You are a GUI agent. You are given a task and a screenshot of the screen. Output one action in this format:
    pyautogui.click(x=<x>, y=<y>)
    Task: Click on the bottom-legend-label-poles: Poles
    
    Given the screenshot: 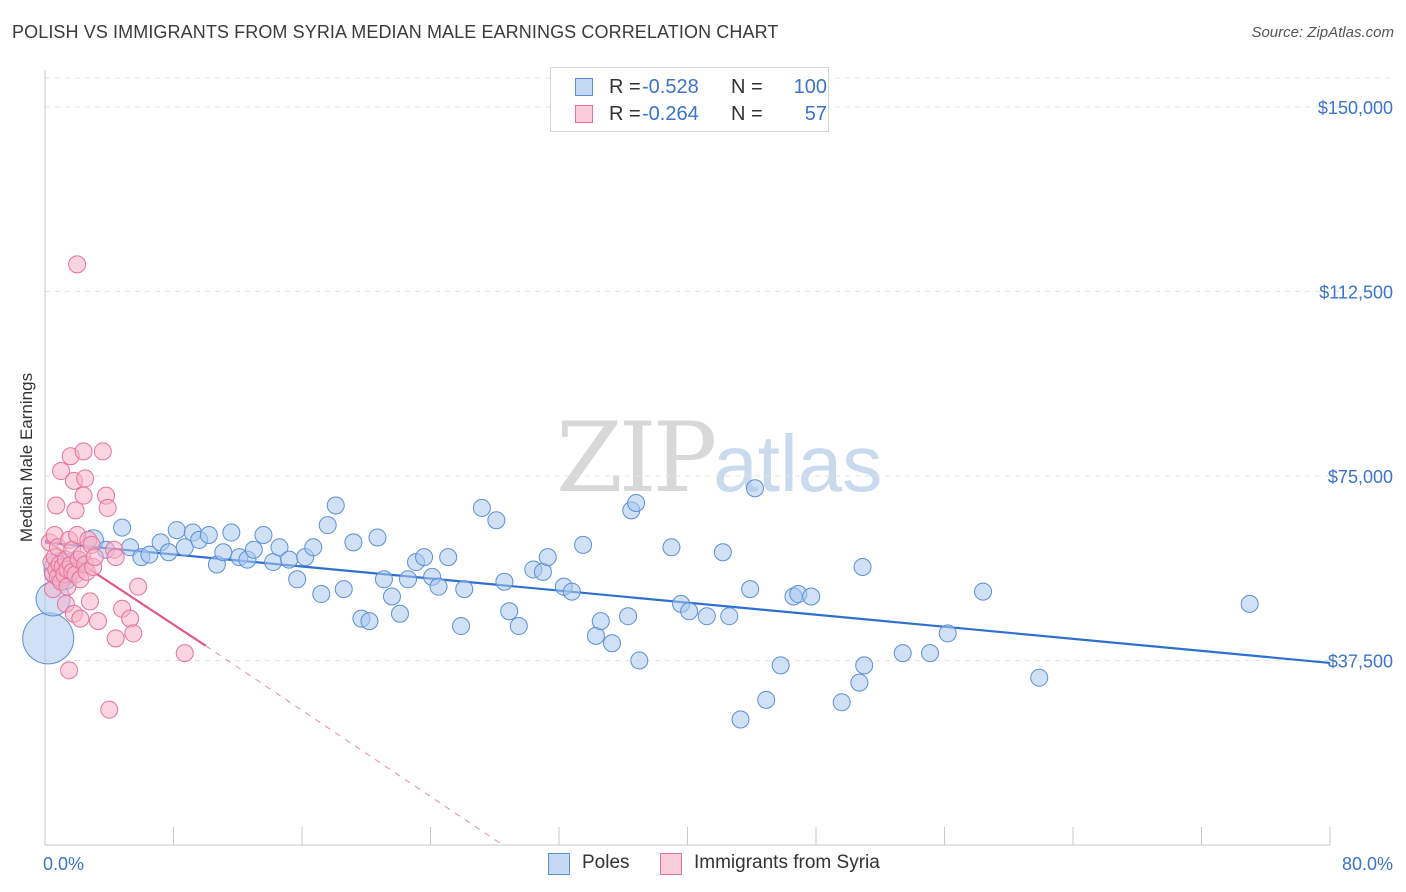 What is the action you would take?
    pyautogui.click(x=606, y=862)
    